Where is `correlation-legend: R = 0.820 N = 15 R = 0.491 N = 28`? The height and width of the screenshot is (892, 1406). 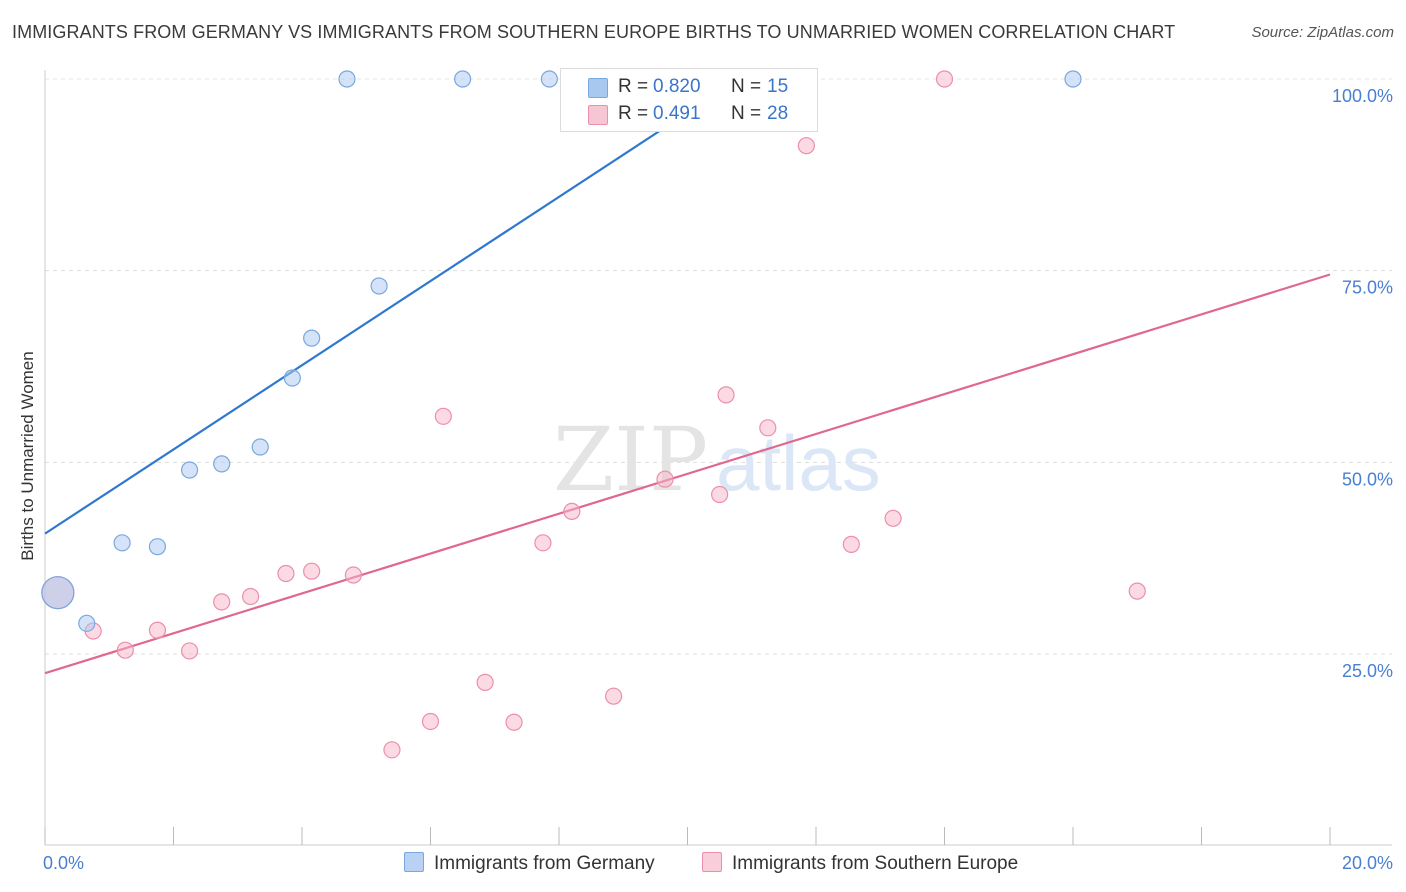 correlation-legend: R = 0.820 N = 15 R = 0.491 N = 28 is located at coordinates (689, 100).